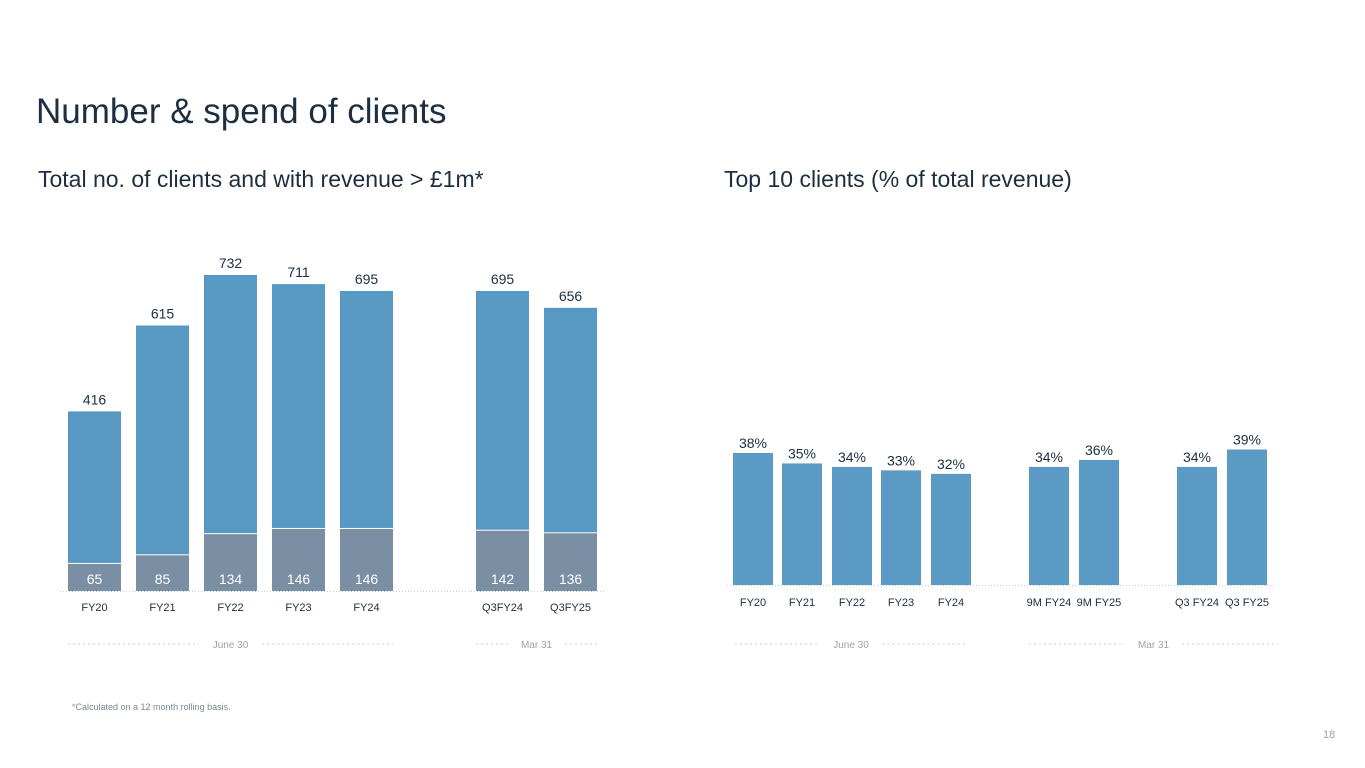  I want to click on x-tick-label: 9M FY24, so click(1049, 603).